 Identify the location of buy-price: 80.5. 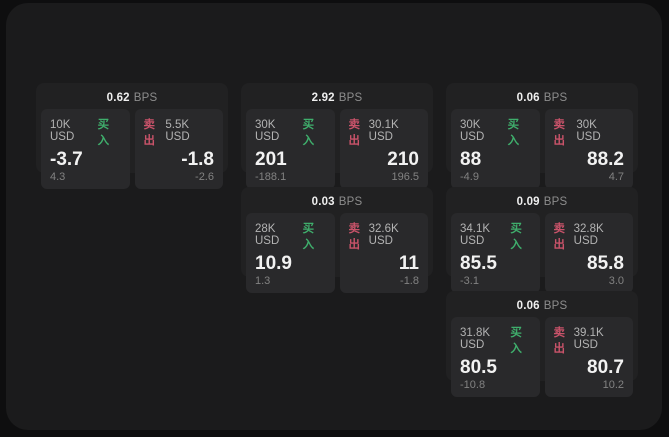
(478, 367).